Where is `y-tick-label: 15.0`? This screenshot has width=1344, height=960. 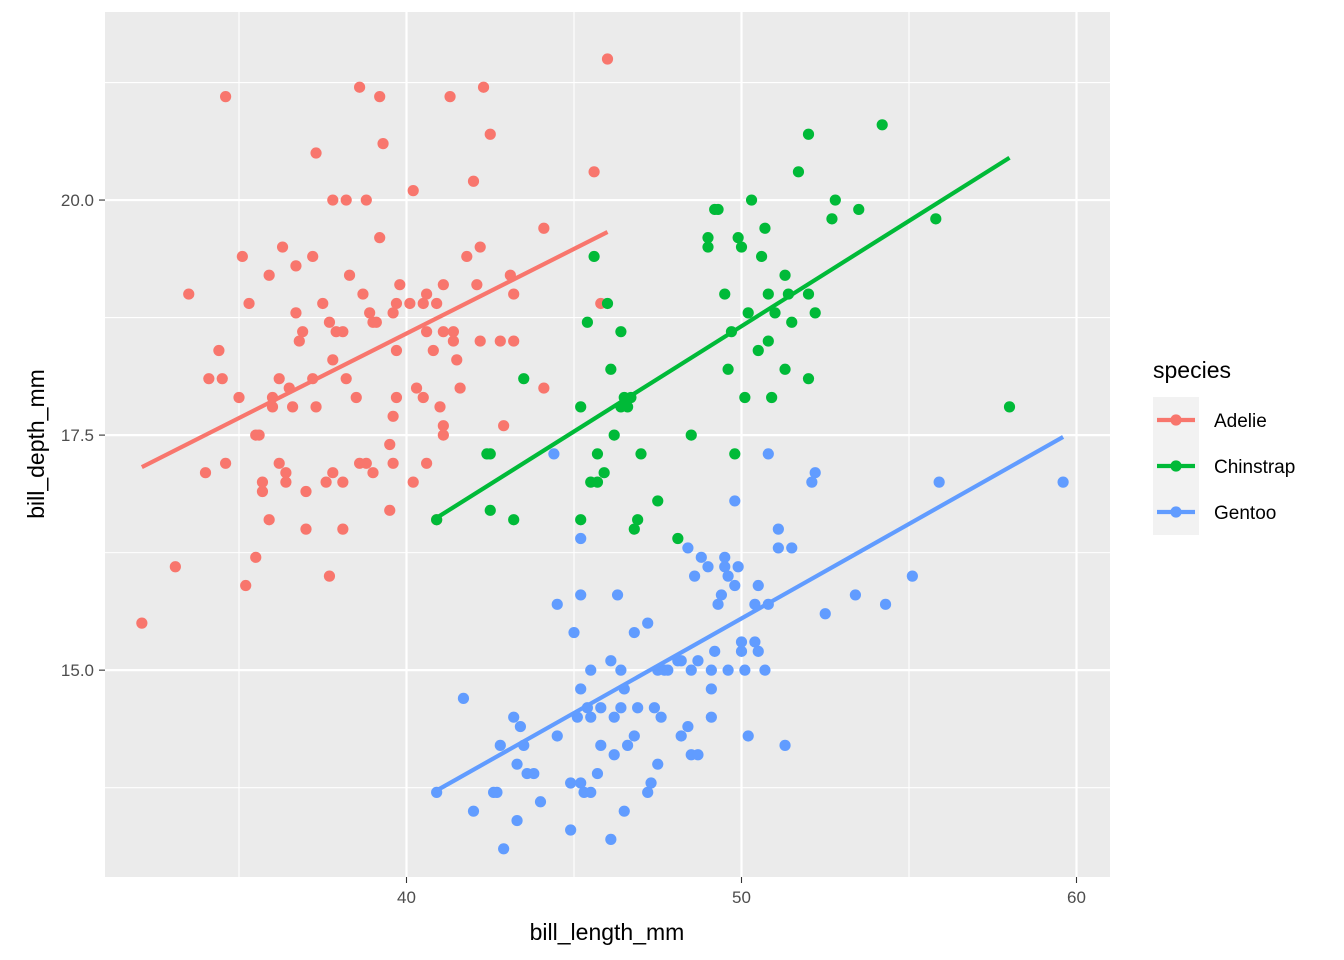
y-tick-label: 15.0 is located at coordinates (77, 670).